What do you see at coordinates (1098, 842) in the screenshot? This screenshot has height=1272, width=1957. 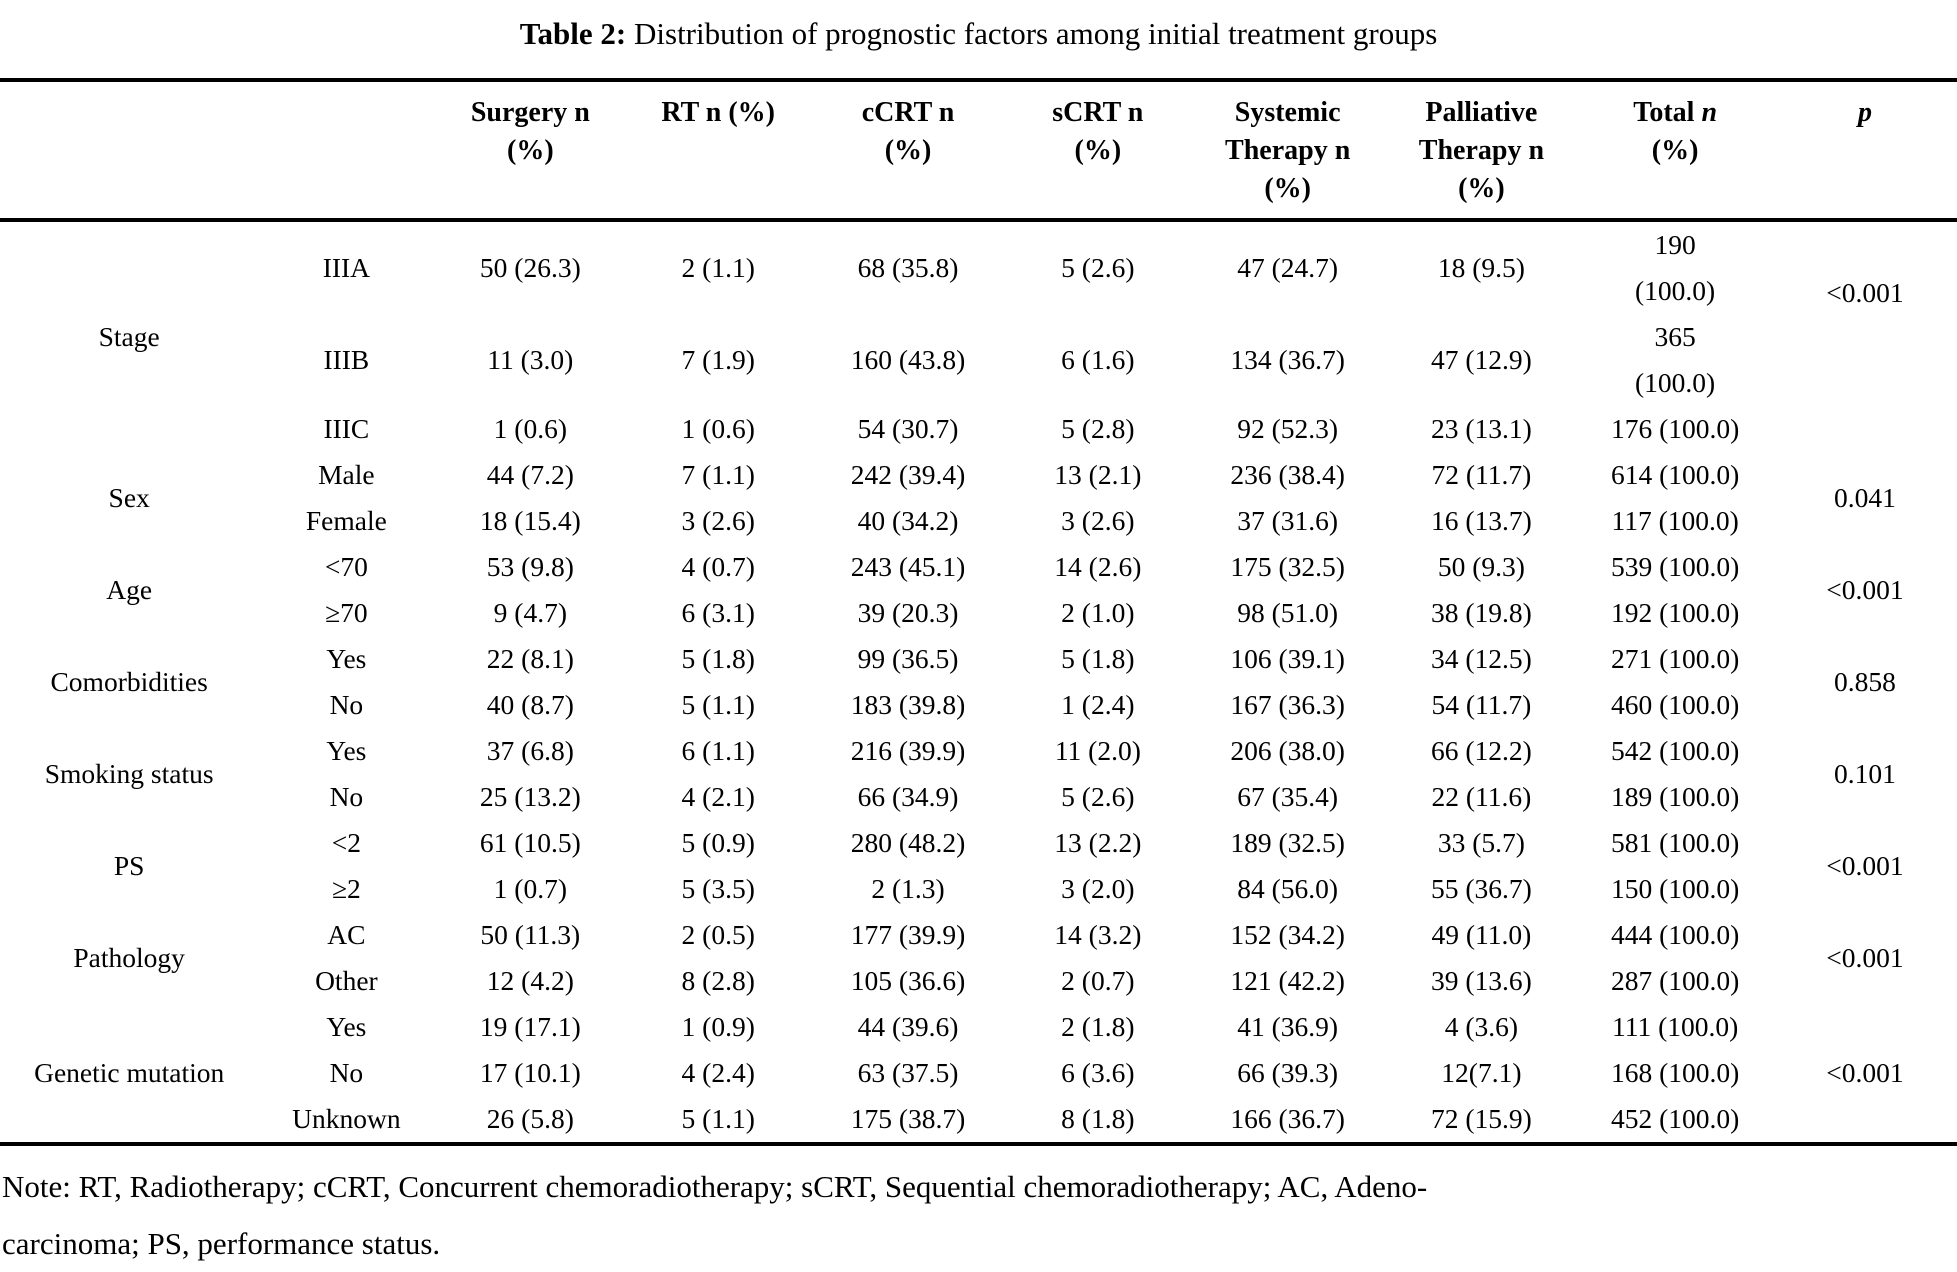 I see `value-cell: 13 (2.2)` at bounding box center [1098, 842].